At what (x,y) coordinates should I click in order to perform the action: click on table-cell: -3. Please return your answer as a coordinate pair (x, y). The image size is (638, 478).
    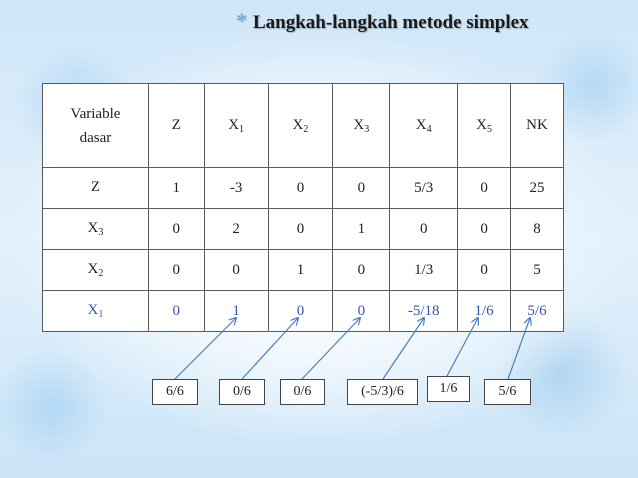
    Looking at the image, I should click on (236, 188).